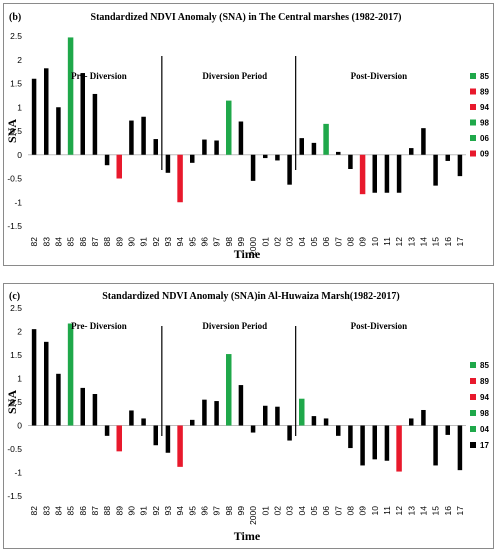  What do you see at coordinates (15, 17) in the screenshot?
I see `panel-label: (b)` at bounding box center [15, 17].